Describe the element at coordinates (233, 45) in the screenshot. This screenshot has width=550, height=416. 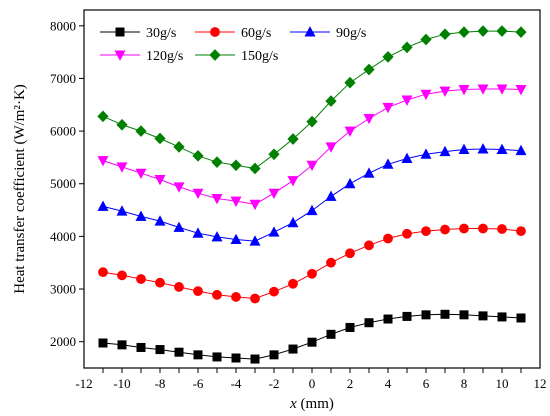
I see `legend: 30g/s 60g/s 90g/s 120g/s 150g/s` at that location.